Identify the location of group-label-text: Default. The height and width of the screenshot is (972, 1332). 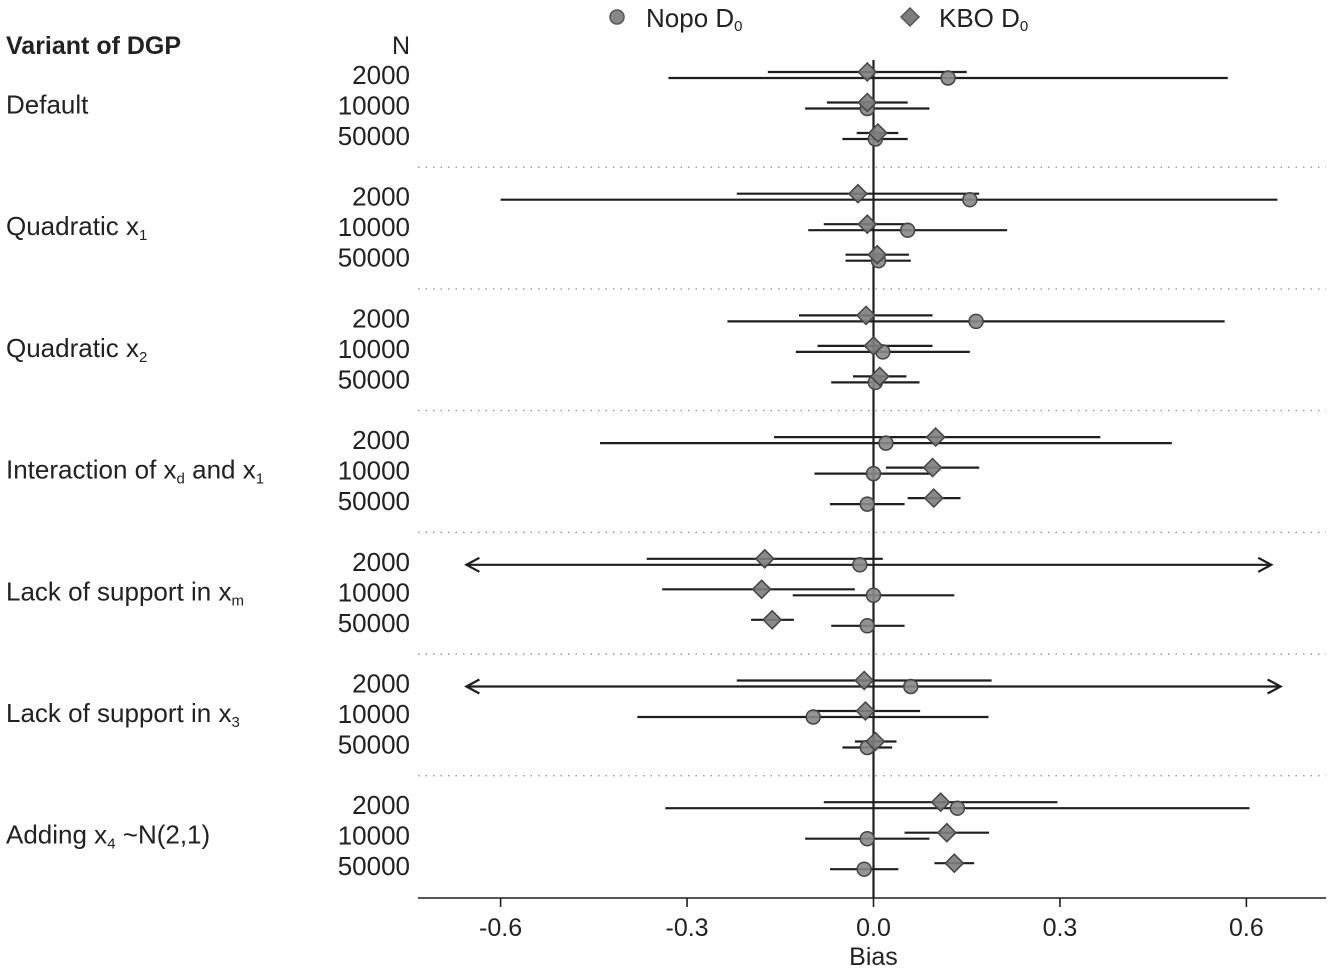
(47, 105).